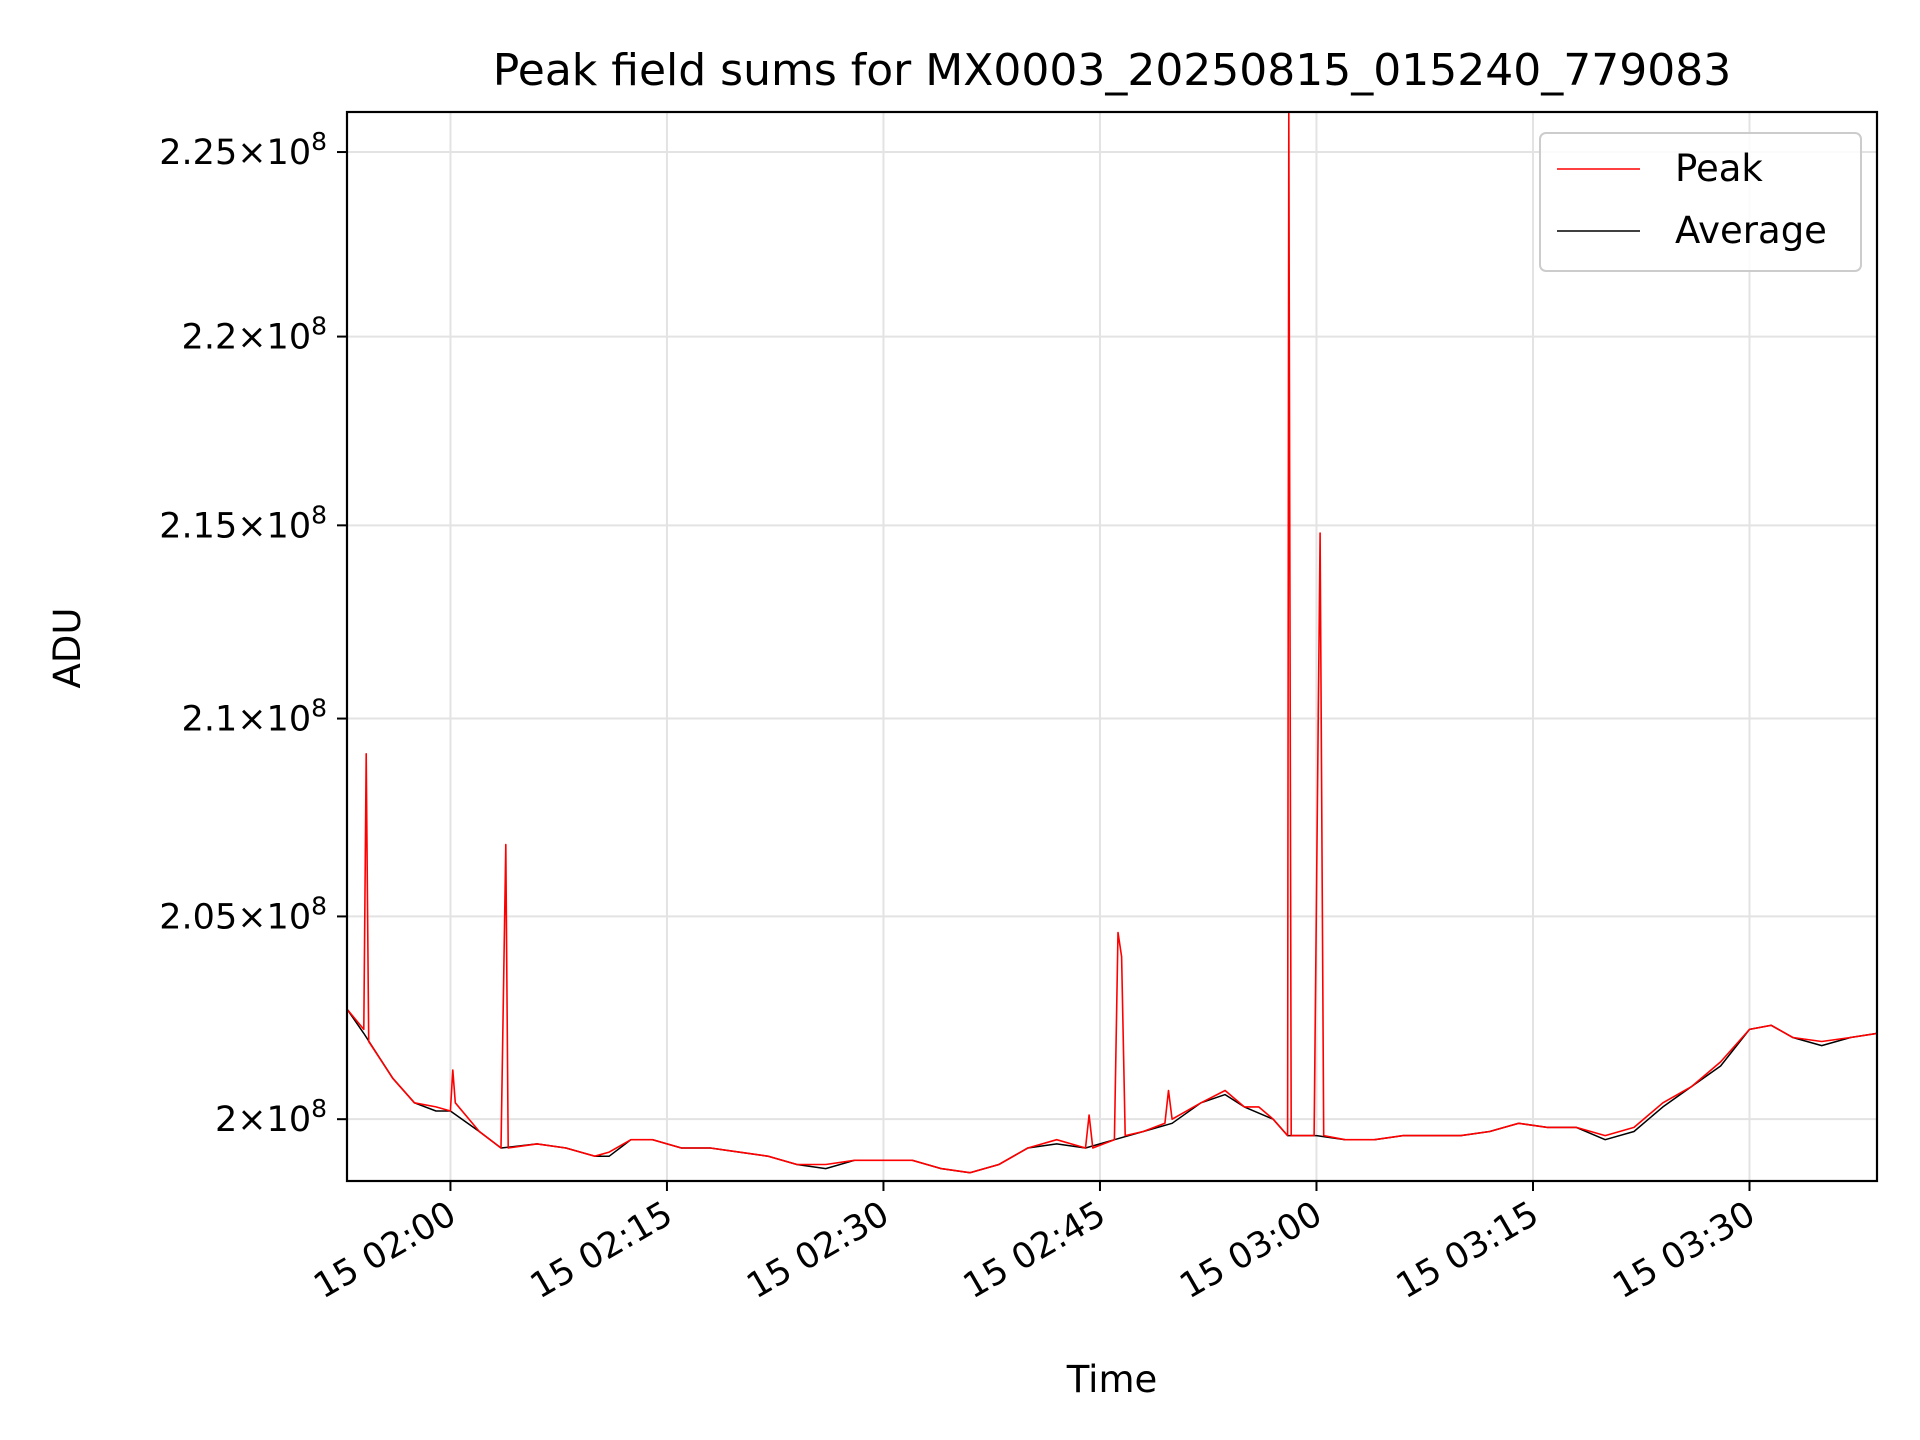 This screenshot has height=1440, width=1920. Describe the element at coordinates (198, 917) in the screenshot. I see `y-tick-mantissa: 2.05` at that location.